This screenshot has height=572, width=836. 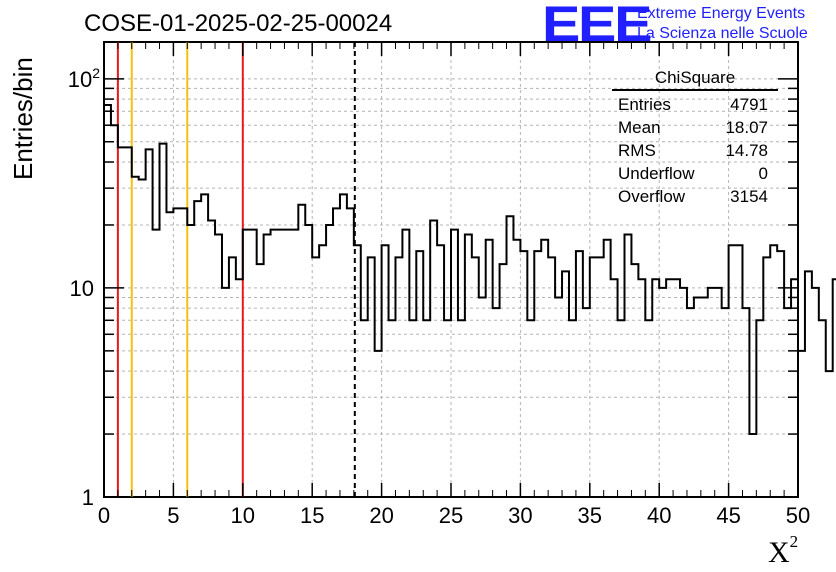 I want to click on x-tick-label: 10, so click(x=243, y=515).